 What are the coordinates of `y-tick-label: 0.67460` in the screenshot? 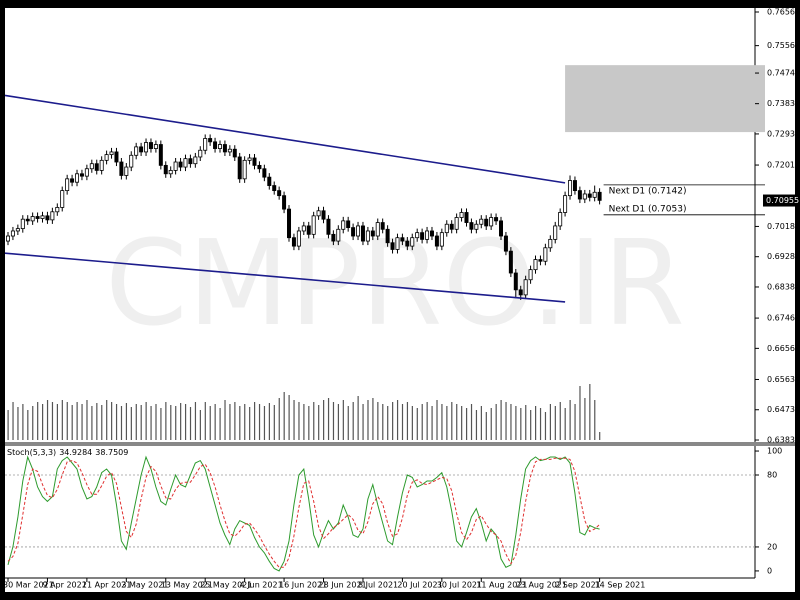 It's located at (783, 318).